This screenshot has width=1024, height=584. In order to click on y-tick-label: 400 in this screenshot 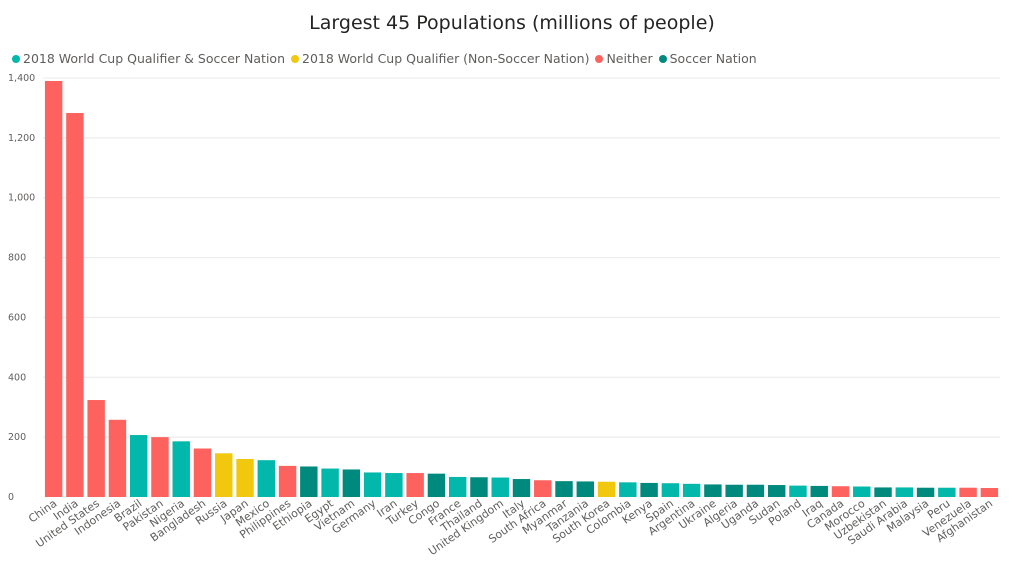, I will do `click(17, 377)`.